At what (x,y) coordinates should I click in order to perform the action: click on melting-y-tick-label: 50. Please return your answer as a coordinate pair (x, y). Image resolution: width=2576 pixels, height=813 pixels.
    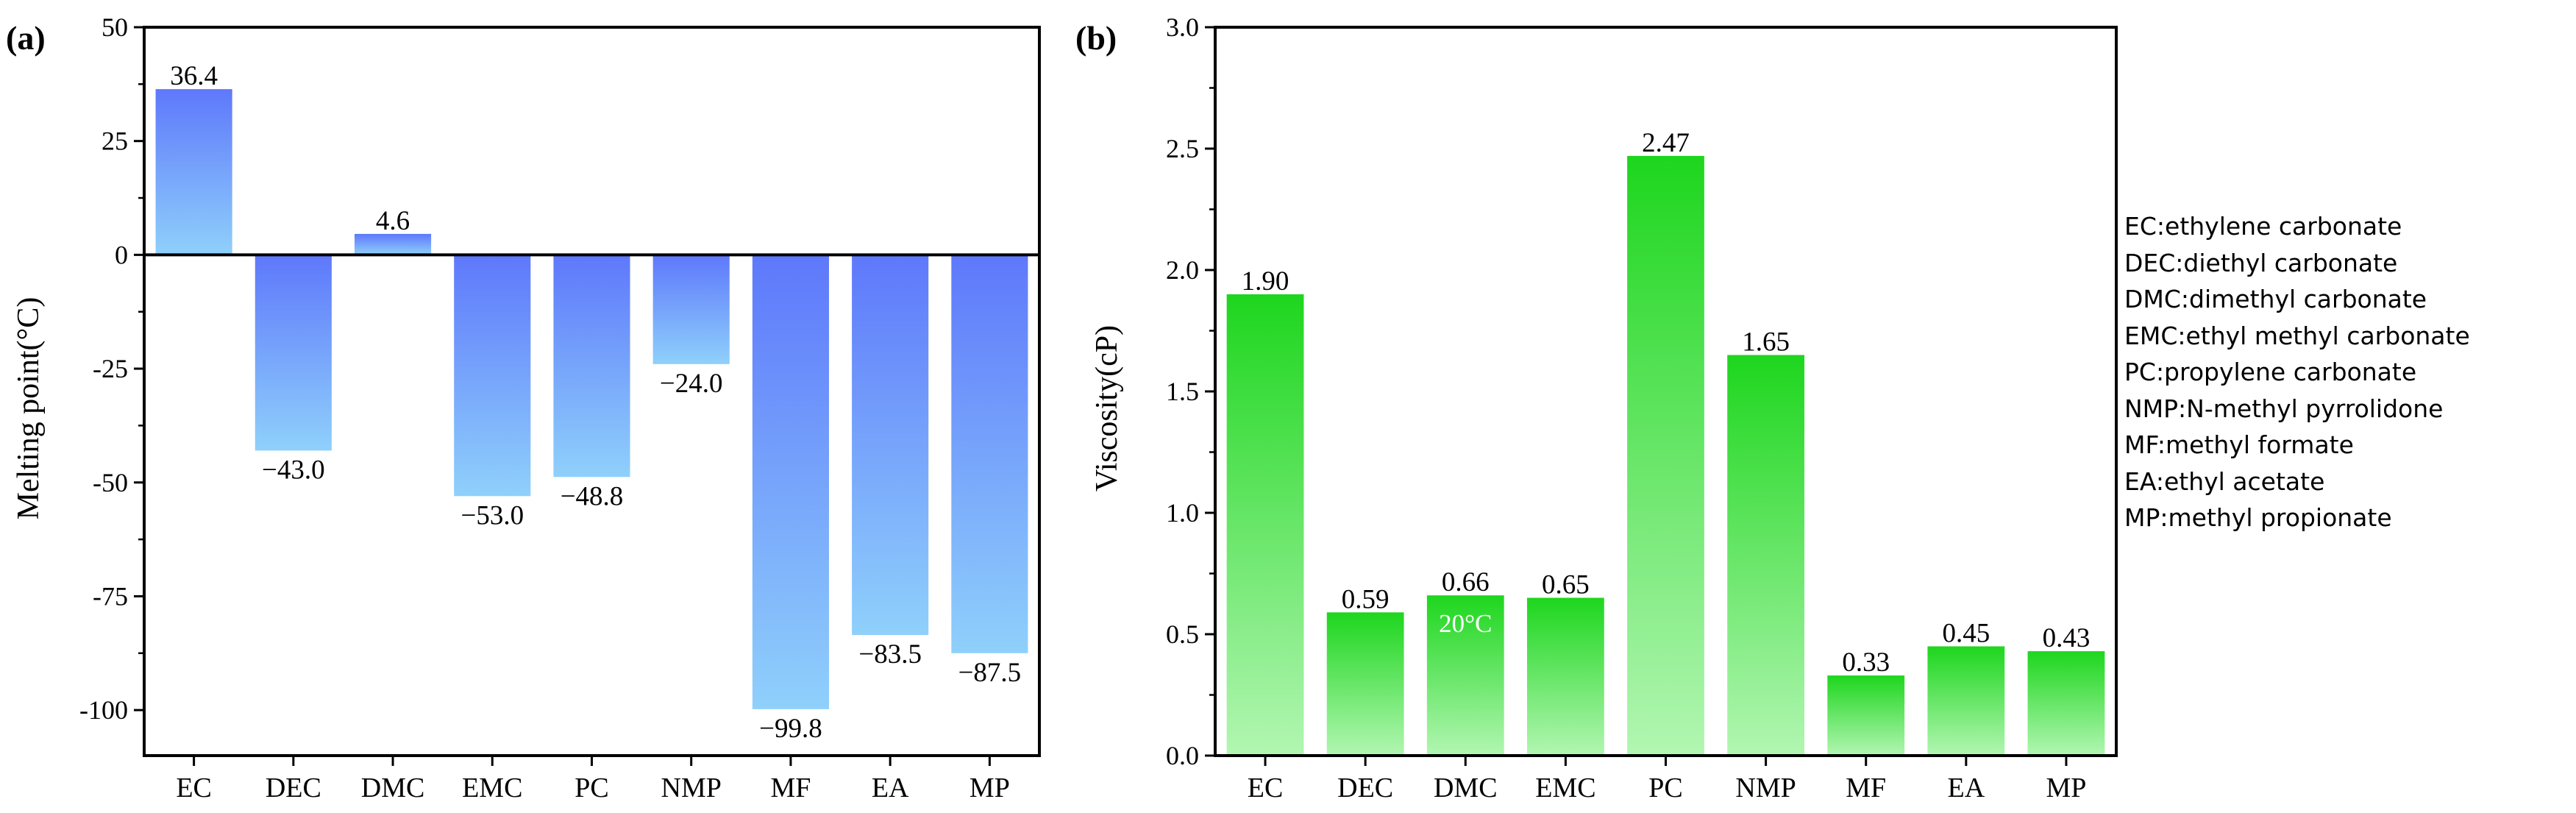
    Looking at the image, I should click on (115, 28).